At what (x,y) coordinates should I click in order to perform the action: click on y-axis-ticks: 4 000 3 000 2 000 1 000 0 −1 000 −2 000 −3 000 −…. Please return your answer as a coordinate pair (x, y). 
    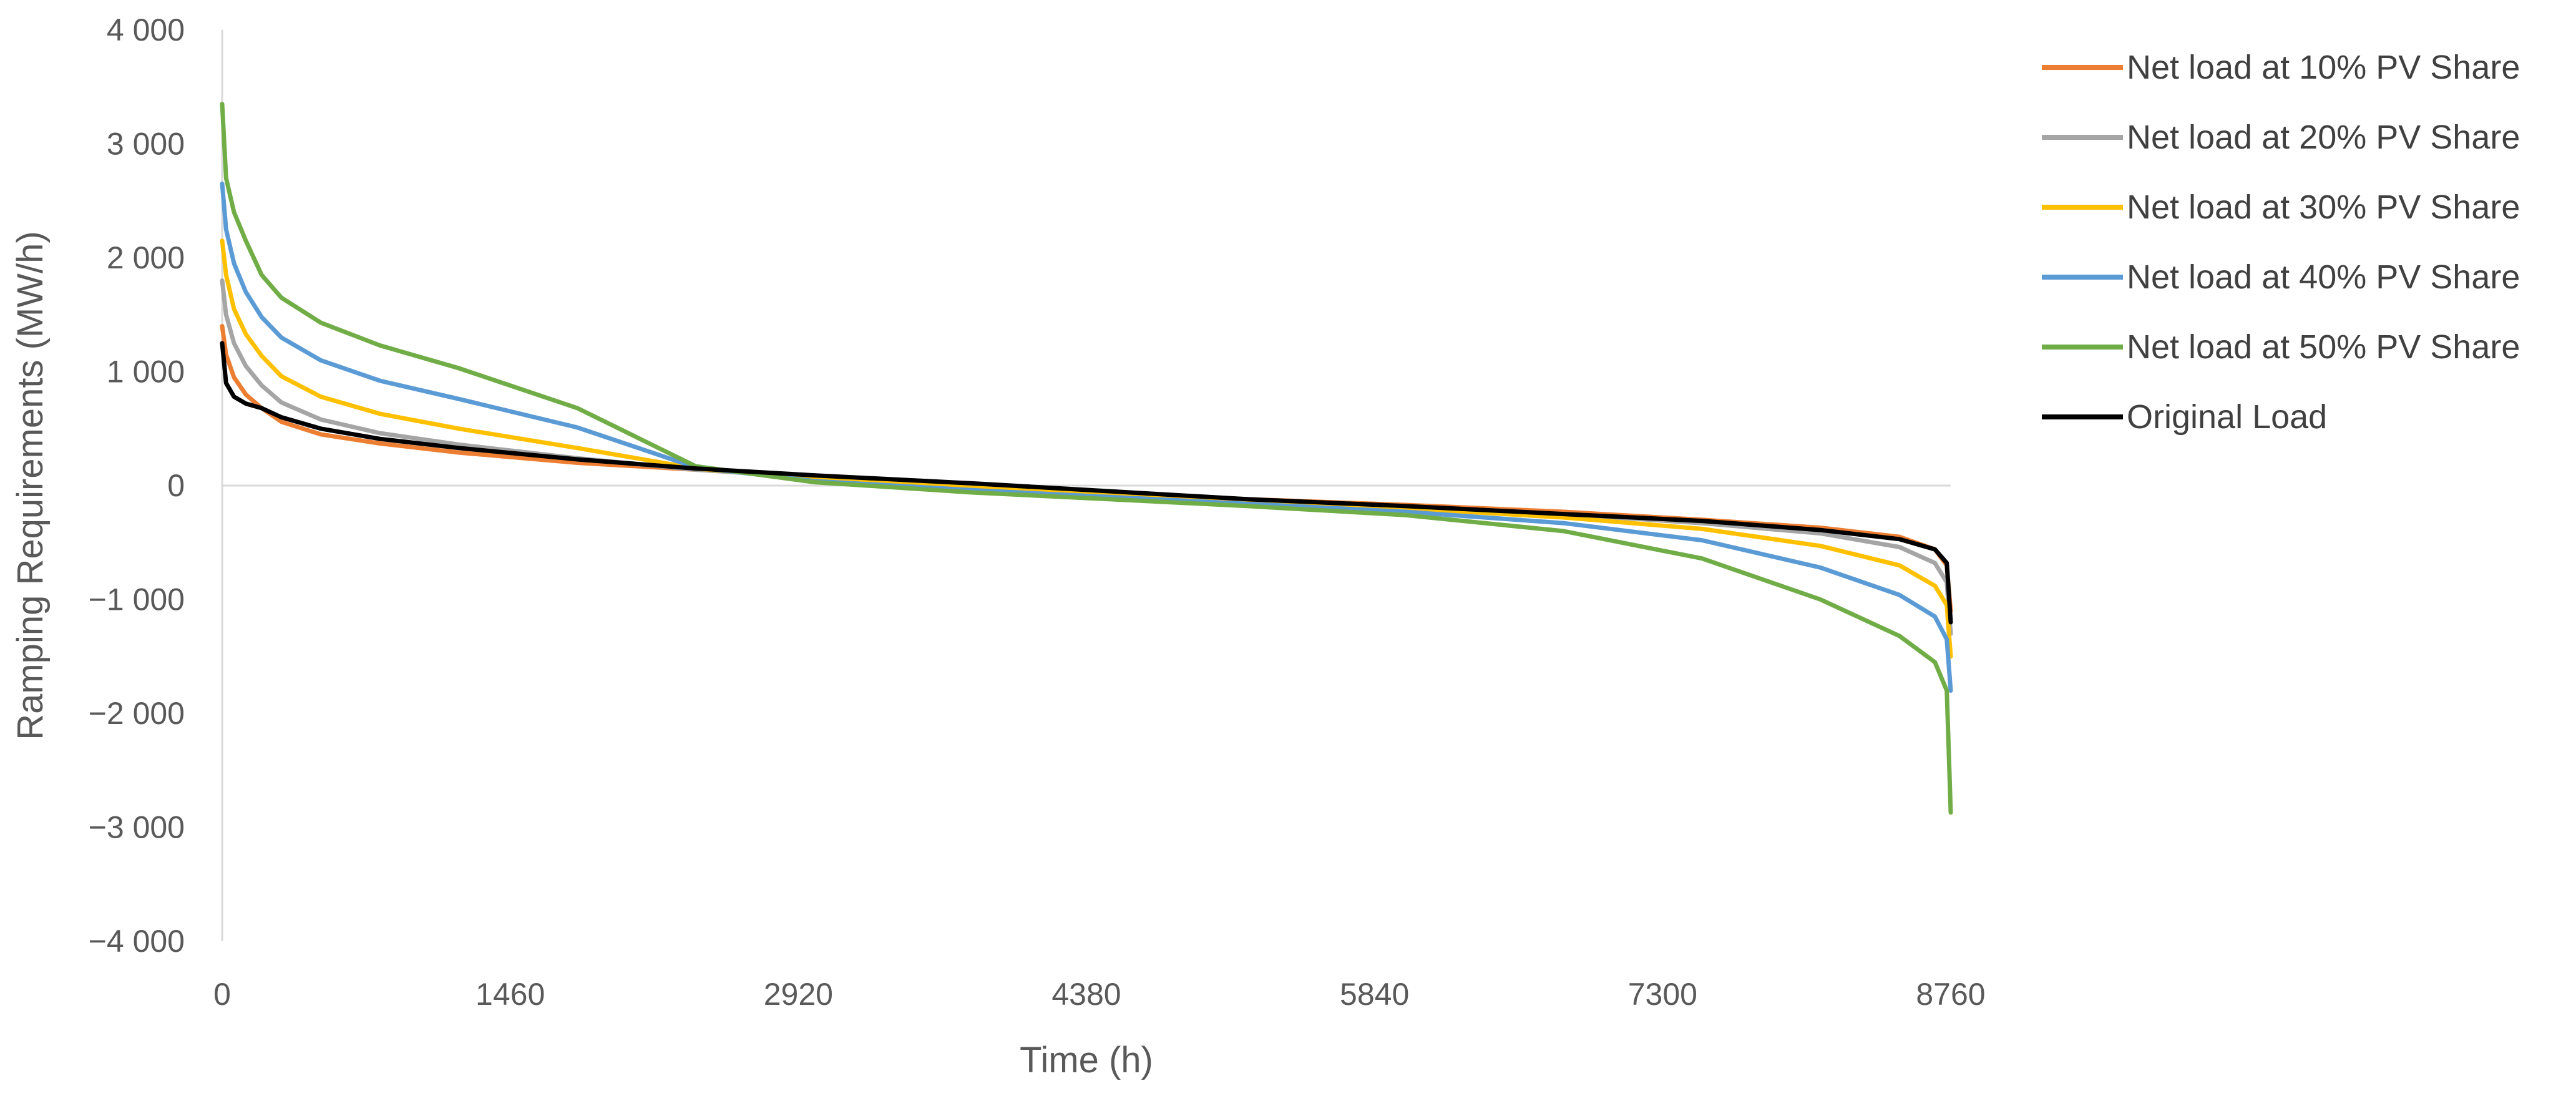
    Looking at the image, I should click on (137, 485).